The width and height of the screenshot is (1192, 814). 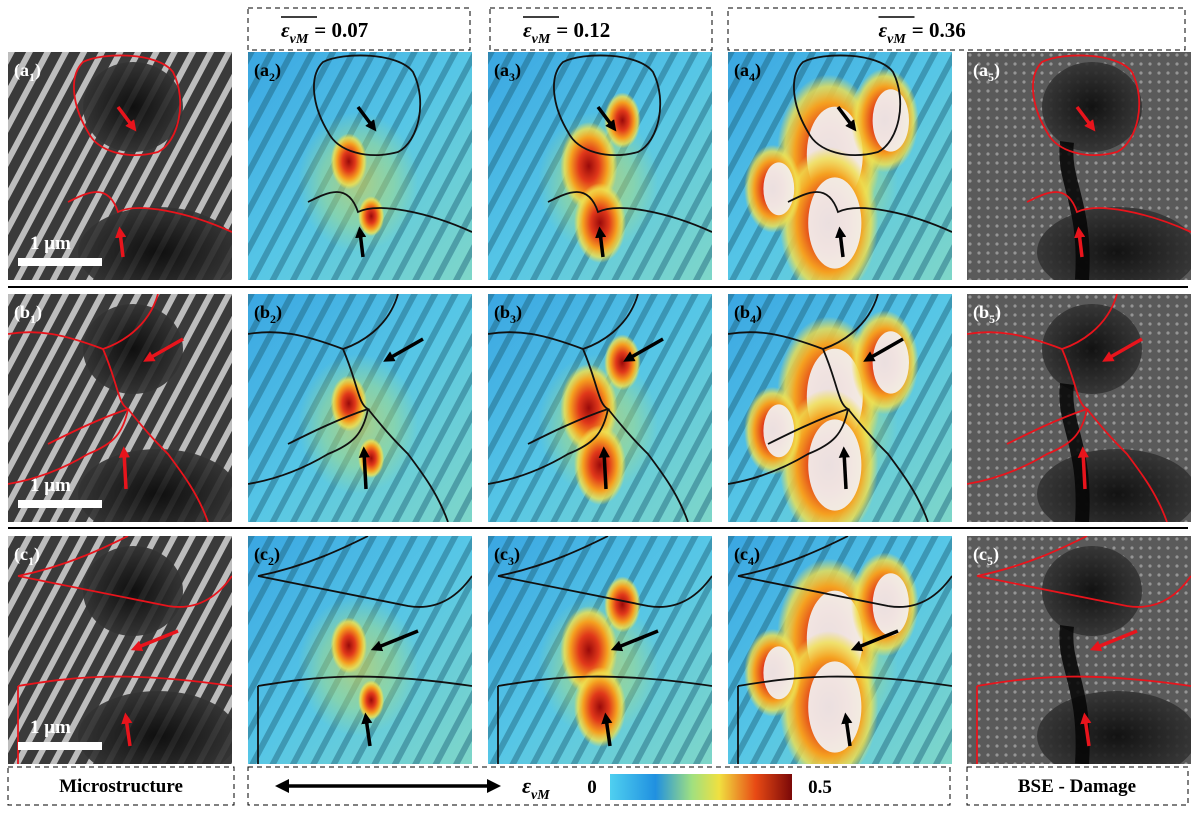 What do you see at coordinates (820, 787) in the screenshot?
I see `colorbar-max: 0.5` at bounding box center [820, 787].